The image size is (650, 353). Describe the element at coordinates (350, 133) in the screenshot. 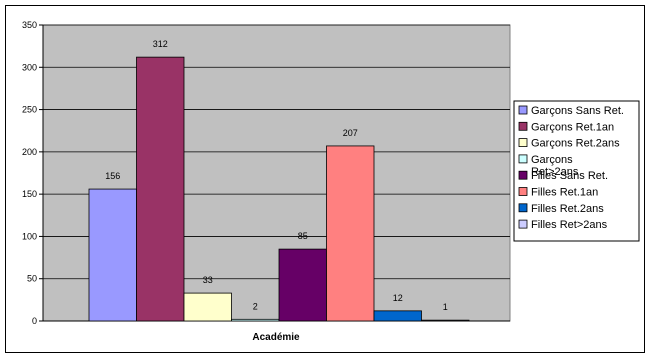

I see `data-label: 207` at that location.